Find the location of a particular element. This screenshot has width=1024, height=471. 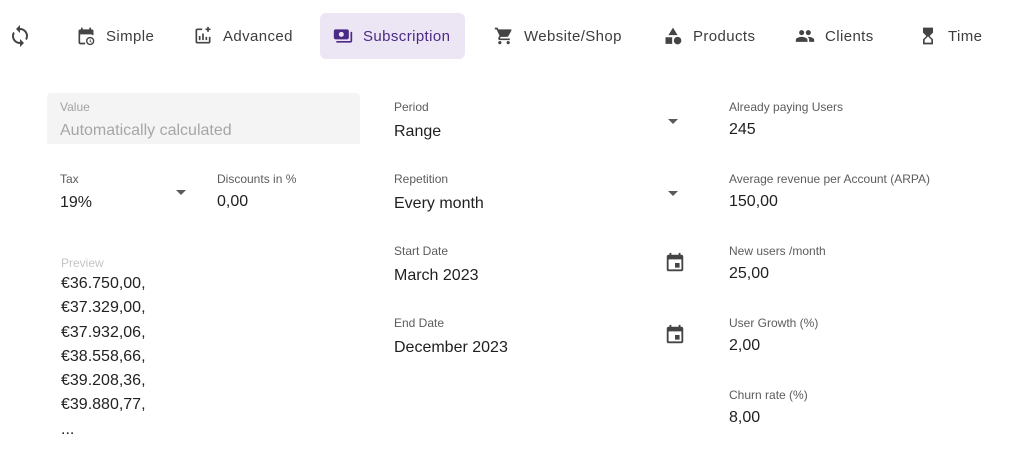

tax-dropdown-arrow-icon is located at coordinates (181, 192).